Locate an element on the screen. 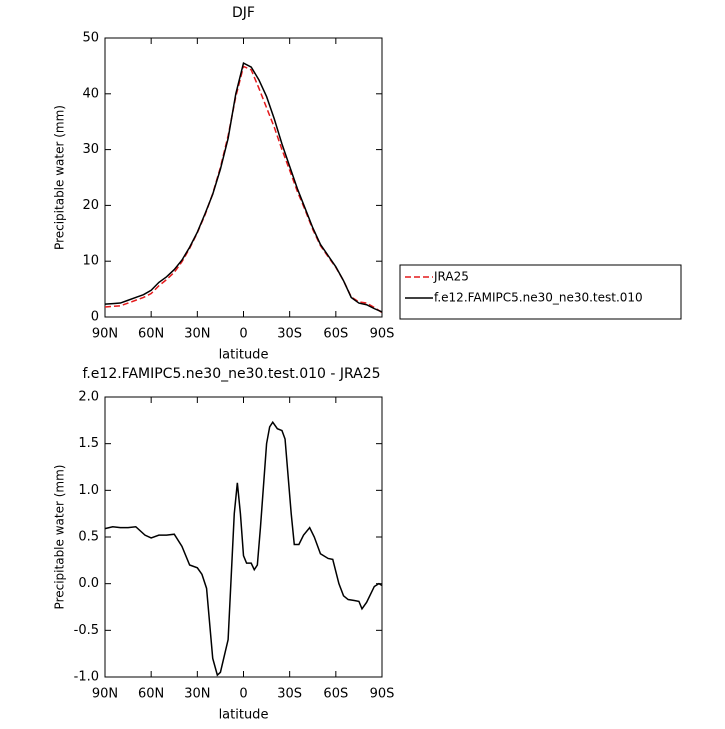  y-tick-label: 0.5 is located at coordinates (88, 537).